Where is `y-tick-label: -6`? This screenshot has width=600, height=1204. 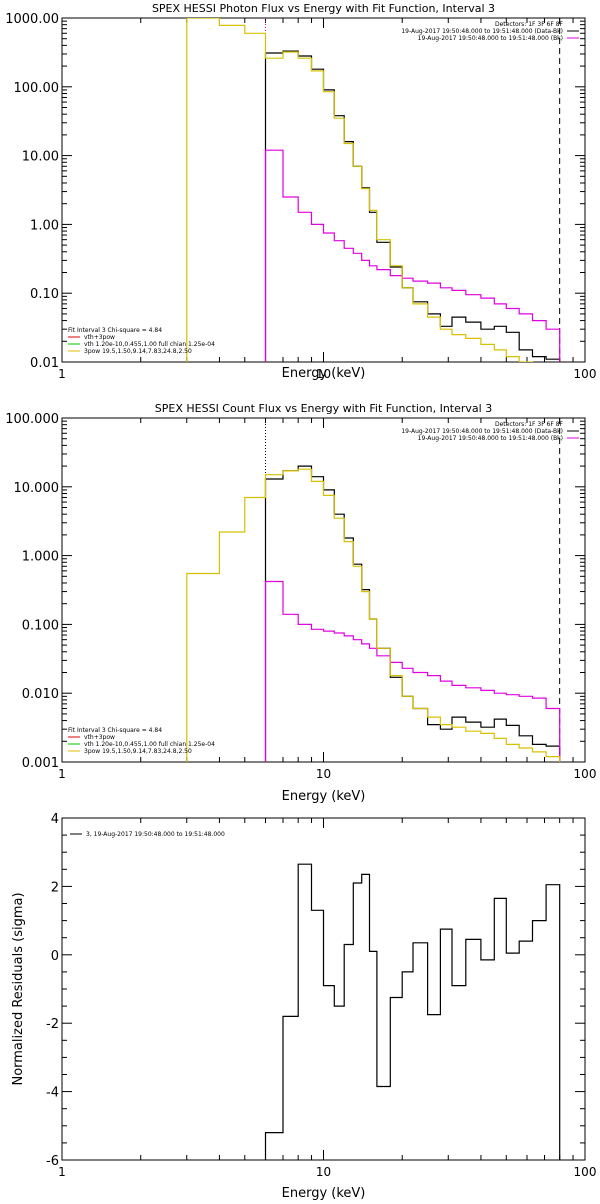
y-tick-label: -6 is located at coordinates (52, 1161).